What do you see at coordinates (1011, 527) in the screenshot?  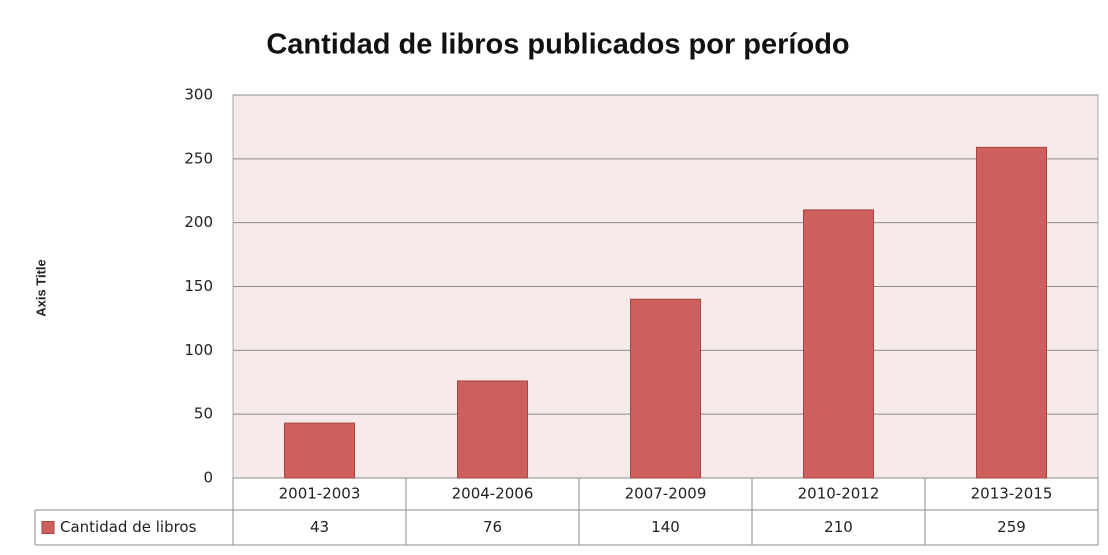 I see `table-value: 259` at bounding box center [1011, 527].